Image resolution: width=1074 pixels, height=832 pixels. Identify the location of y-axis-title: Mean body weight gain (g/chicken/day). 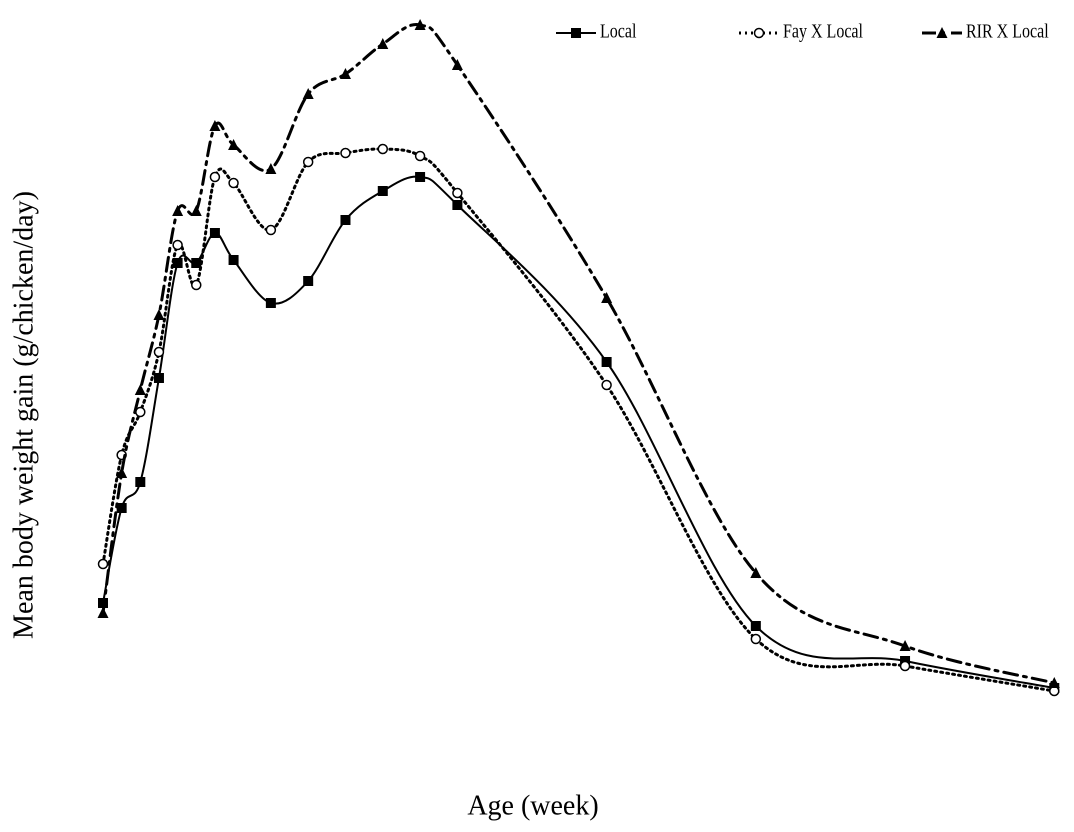
(23, 415).